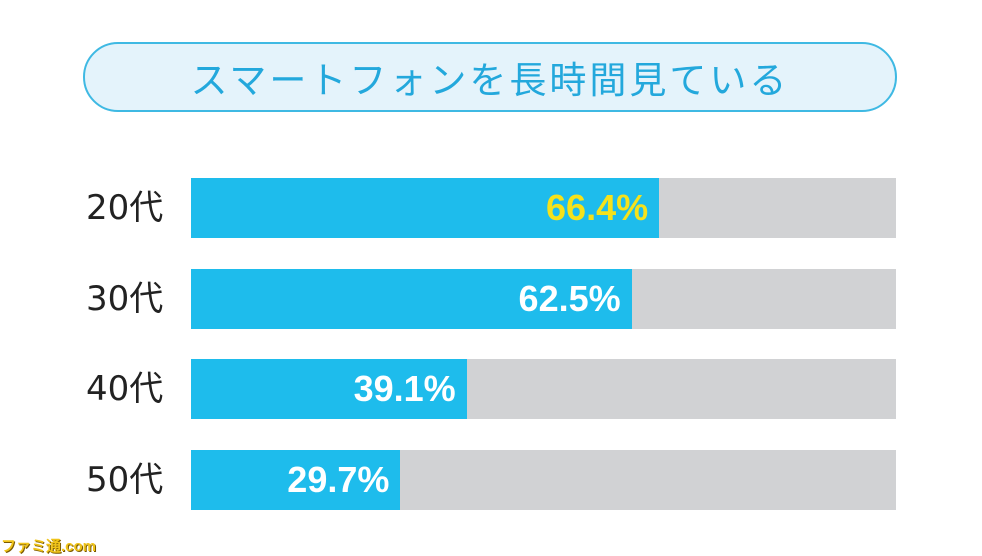  I want to click on bar: 66.4%, so click(425, 208).